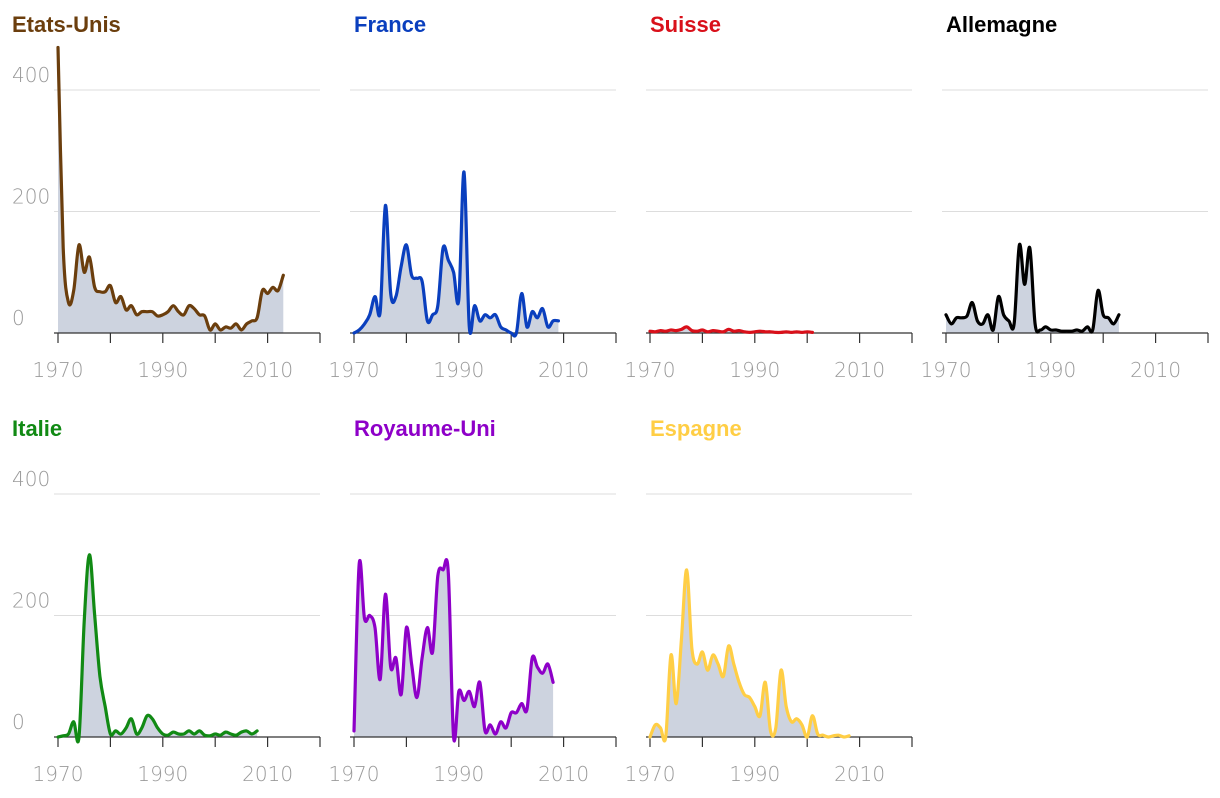 Image resolution: width=1220 pixels, height=798 pixels. Describe the element at coordinates (1065, 197) in the screenshot. I see `panel-allemagne: Allemagne 1970 1990 2010` at that location.